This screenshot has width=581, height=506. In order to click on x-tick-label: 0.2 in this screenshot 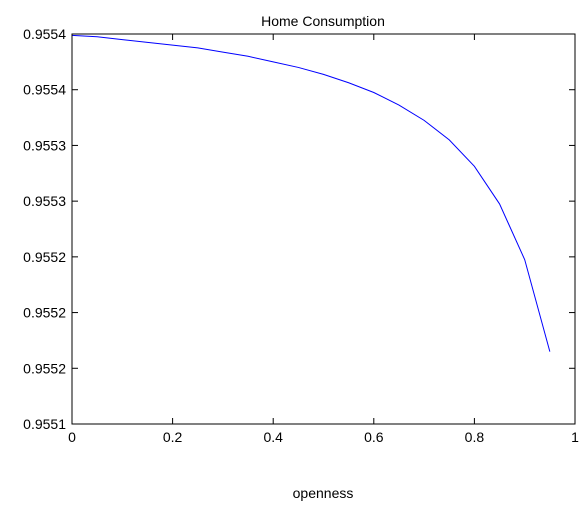, I will do `click(173, 437)`.